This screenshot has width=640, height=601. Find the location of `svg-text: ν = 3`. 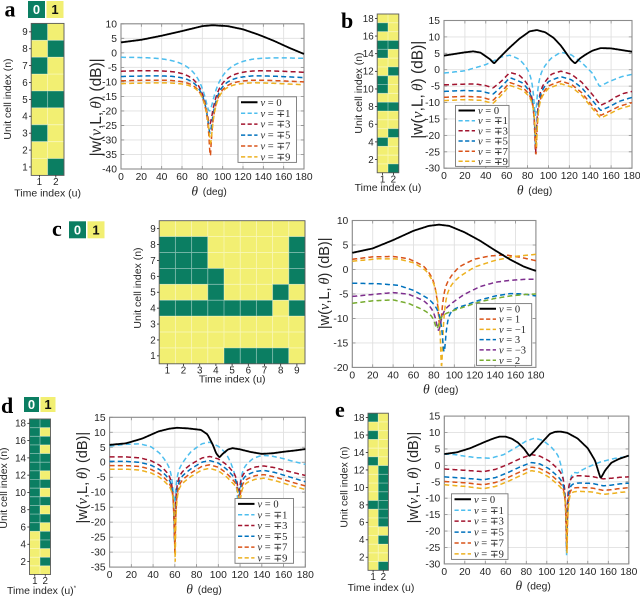

svg-text: ν = 3 is located at coordinates (509, 340).